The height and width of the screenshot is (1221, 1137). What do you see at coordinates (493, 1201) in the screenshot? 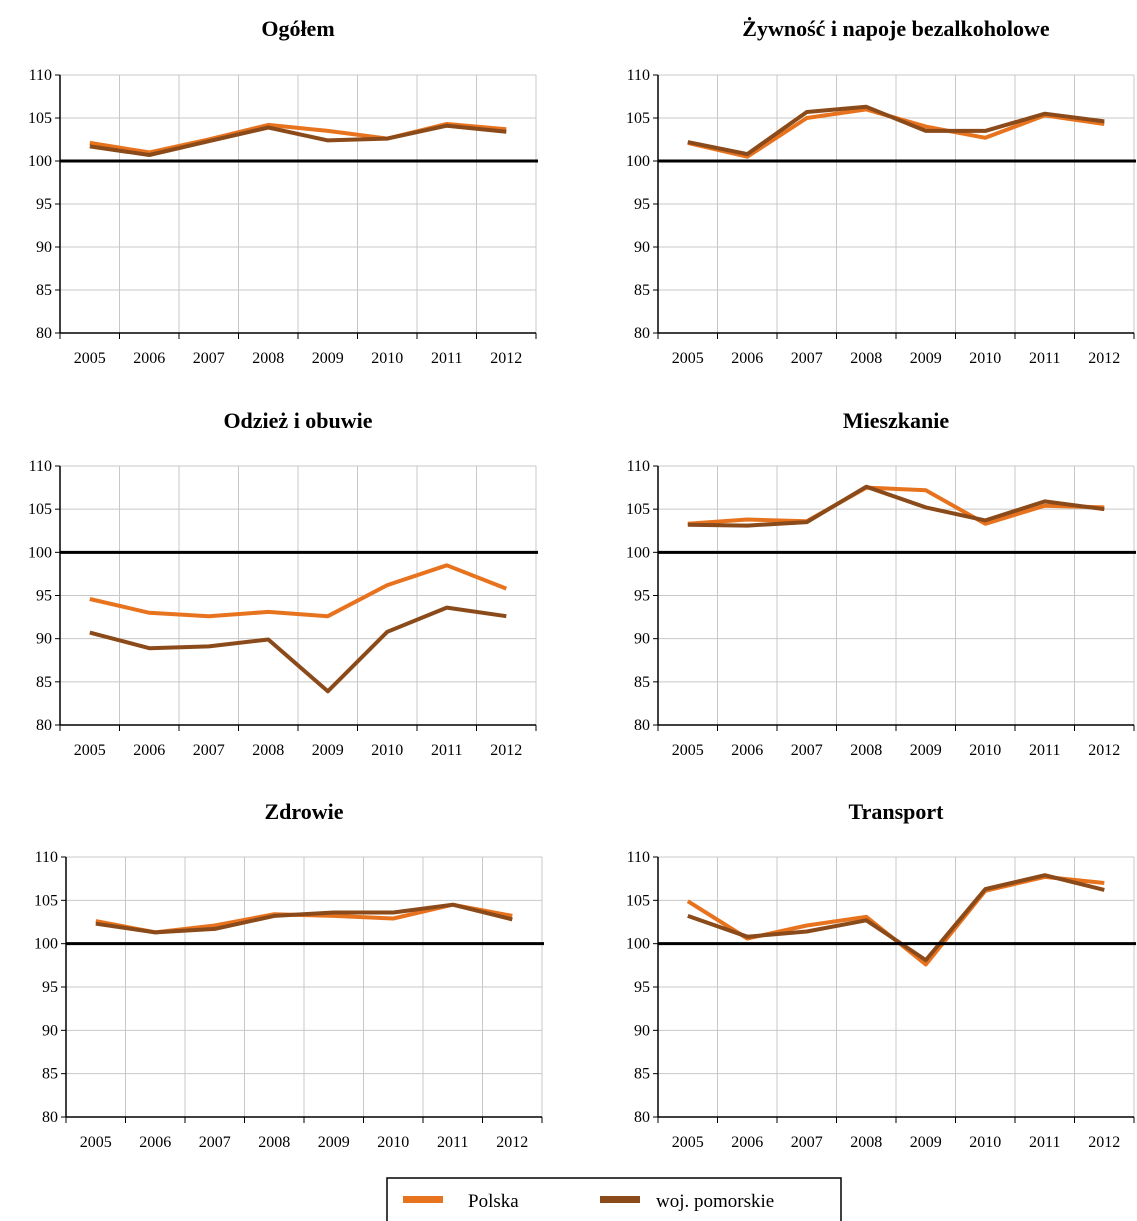
I see `legend-label: Polska` at bounding box center [493, 1201].